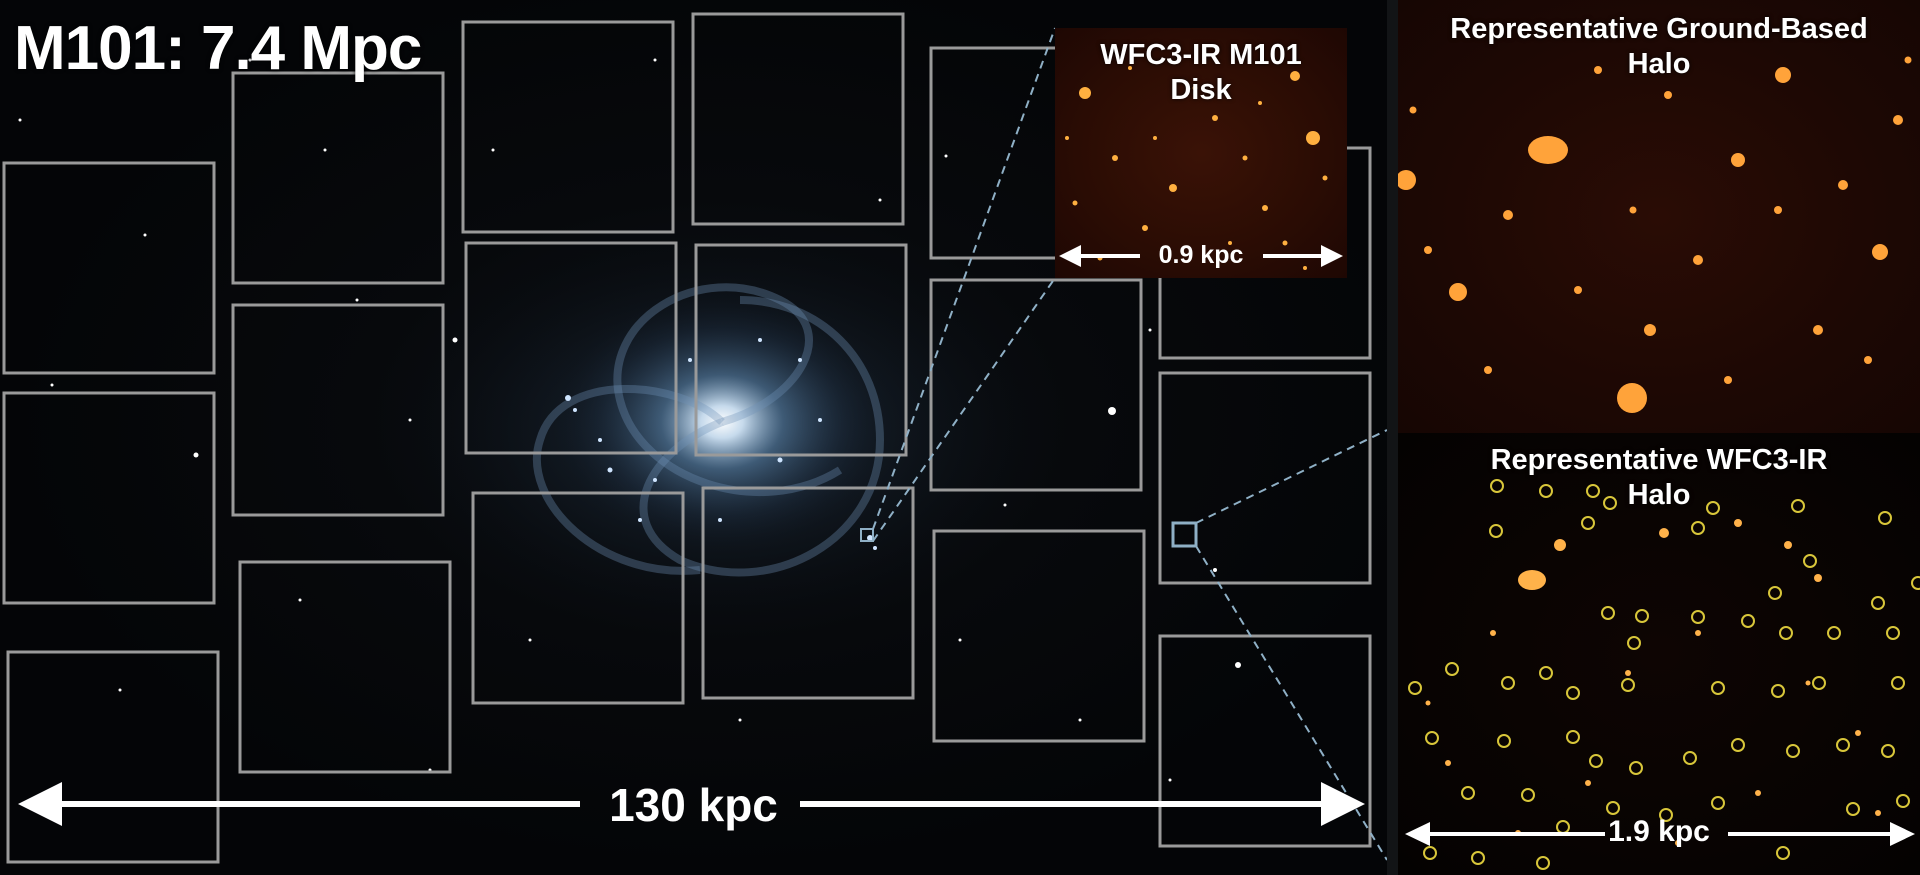 Image resolution: width=1920 pixels, height=875 pixels. What do you see at coordinates (1659, 477) in the screenshot?
I see `wfc3-ir-halo-label: Representative WFC3-IR Halo` at bounding box center [1659, 477].